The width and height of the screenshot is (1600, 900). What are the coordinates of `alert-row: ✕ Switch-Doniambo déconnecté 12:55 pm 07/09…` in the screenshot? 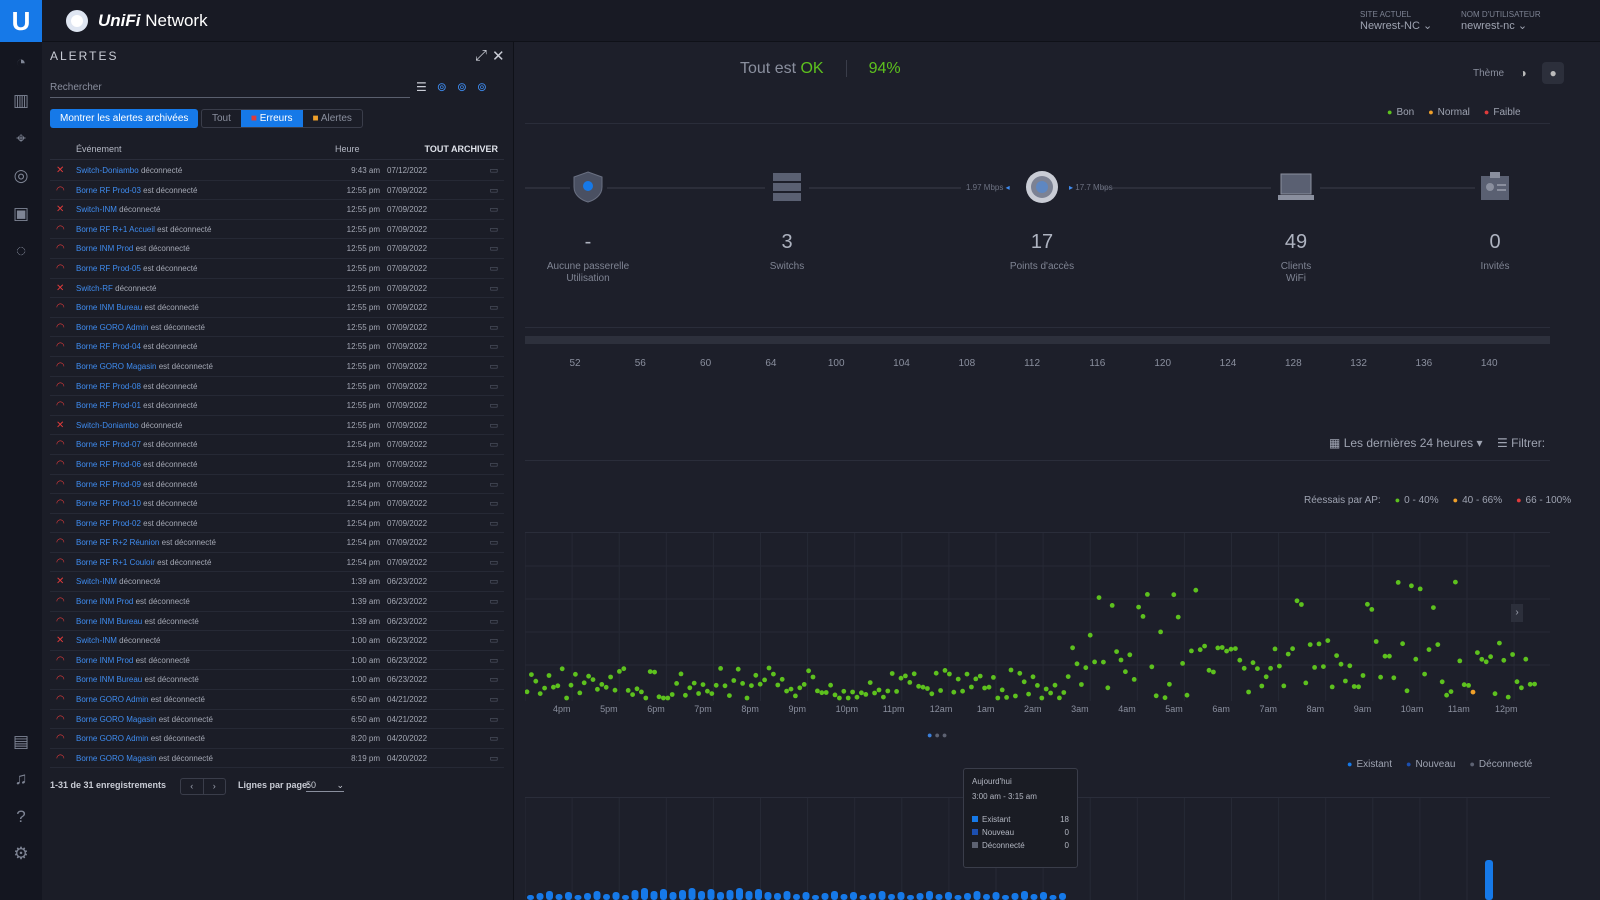 It's located at (277, 426).